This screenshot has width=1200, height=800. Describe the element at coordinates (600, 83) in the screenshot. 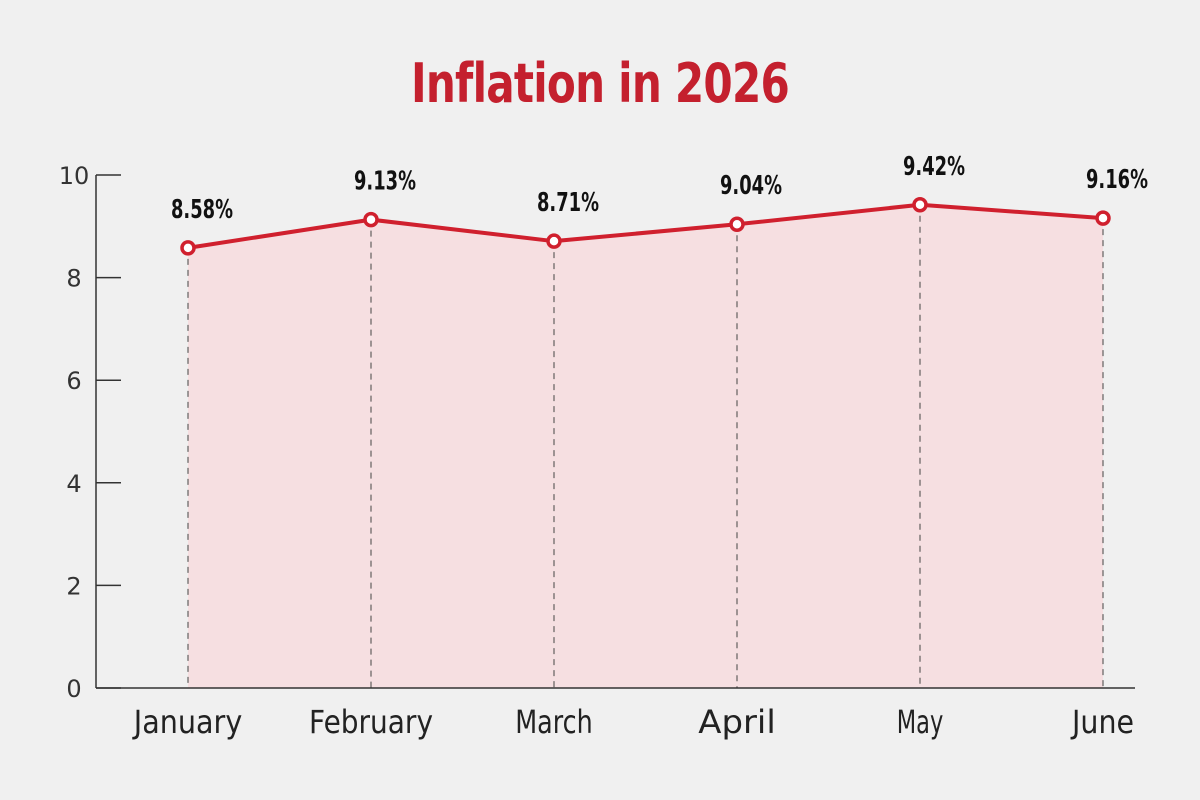

I see `chart-title: Inflation in 2026` at that location.